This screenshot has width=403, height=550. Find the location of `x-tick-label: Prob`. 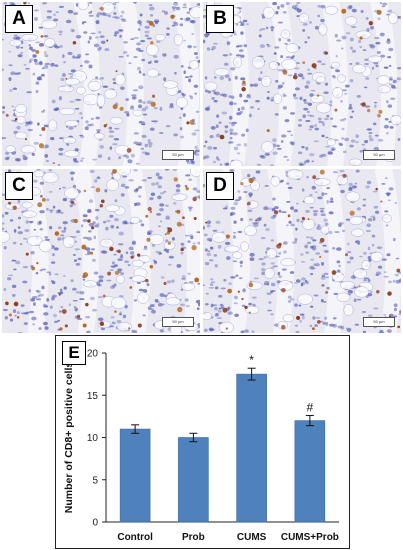

x-tick-label: Prob is located at coordinates (193, 537).